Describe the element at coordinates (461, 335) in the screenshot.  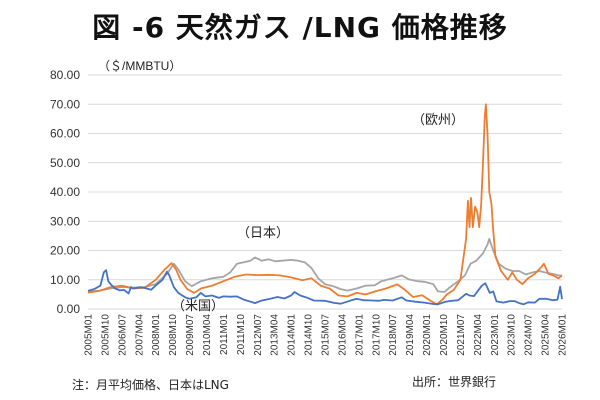
I see `x-tick-label: 2021M07` at that location.